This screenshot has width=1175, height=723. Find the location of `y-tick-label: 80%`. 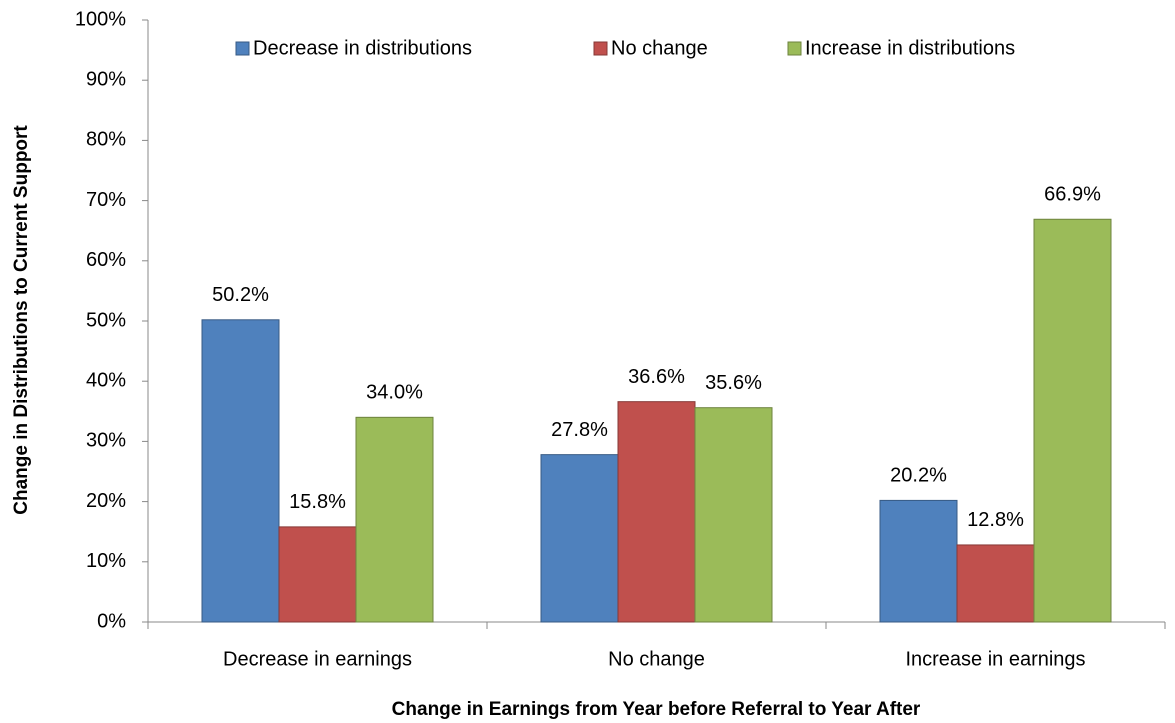

y-tick-label: 80% is located at coordinates (106, 140).